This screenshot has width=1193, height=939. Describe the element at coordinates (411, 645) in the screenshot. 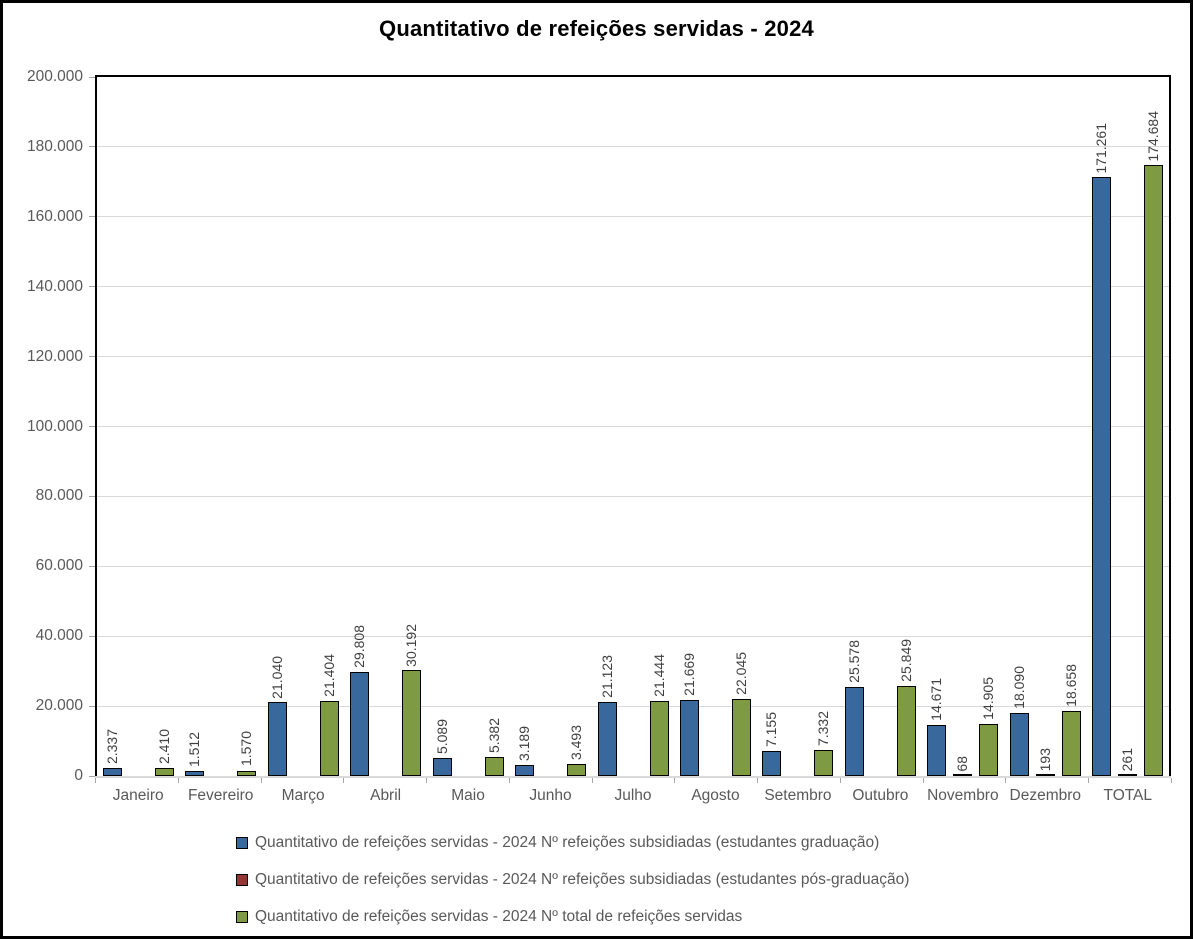

I see `bar-value-label: 30.192` at that location.